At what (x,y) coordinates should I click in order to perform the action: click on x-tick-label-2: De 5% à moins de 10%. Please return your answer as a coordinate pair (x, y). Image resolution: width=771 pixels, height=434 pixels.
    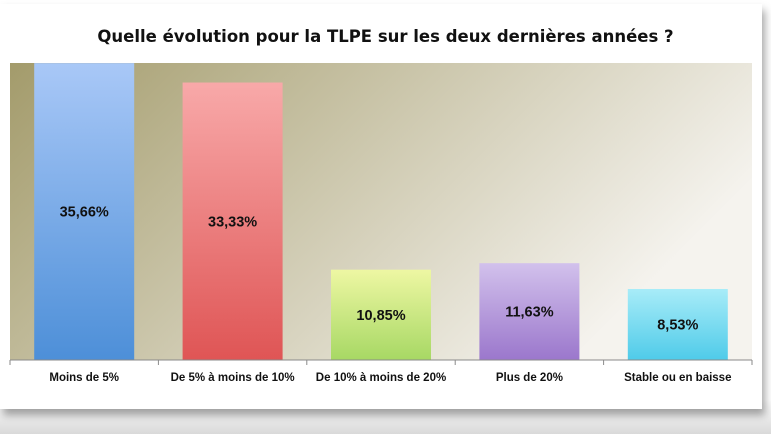
    Looking at the image, I should click on (233, 378).